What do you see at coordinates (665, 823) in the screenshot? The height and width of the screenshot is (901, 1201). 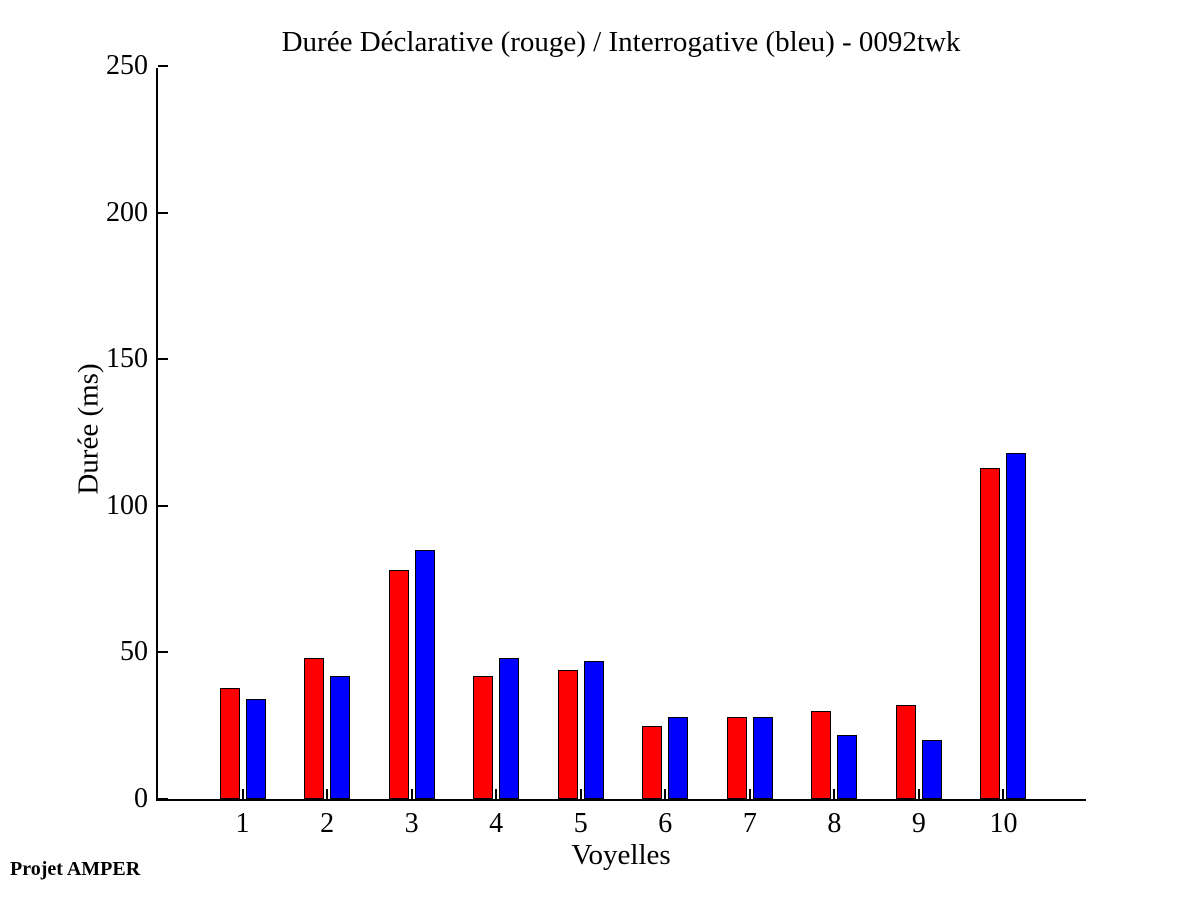 I see `x-tick-label: 6` at bounding box center [665, 823].